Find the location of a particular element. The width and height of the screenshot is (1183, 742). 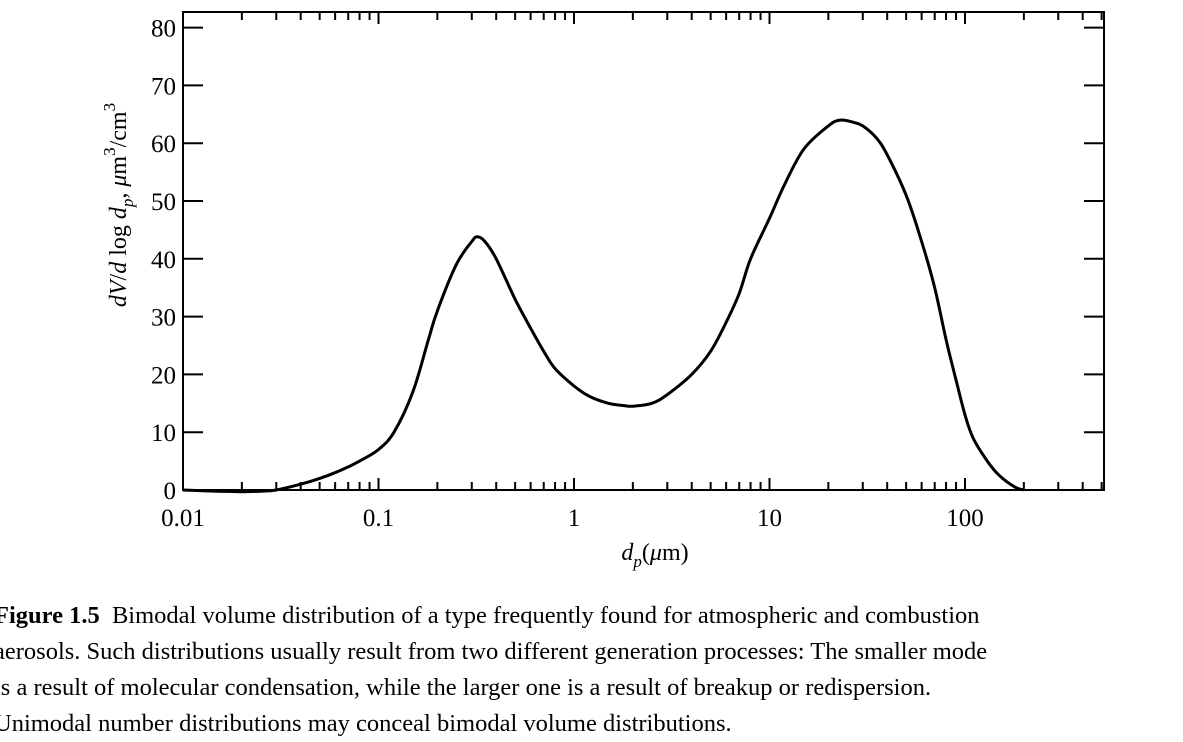

y-axis-tick-labels: 0 10 20 30 40 50 60 70 80 is located at coordinates (163, 260).